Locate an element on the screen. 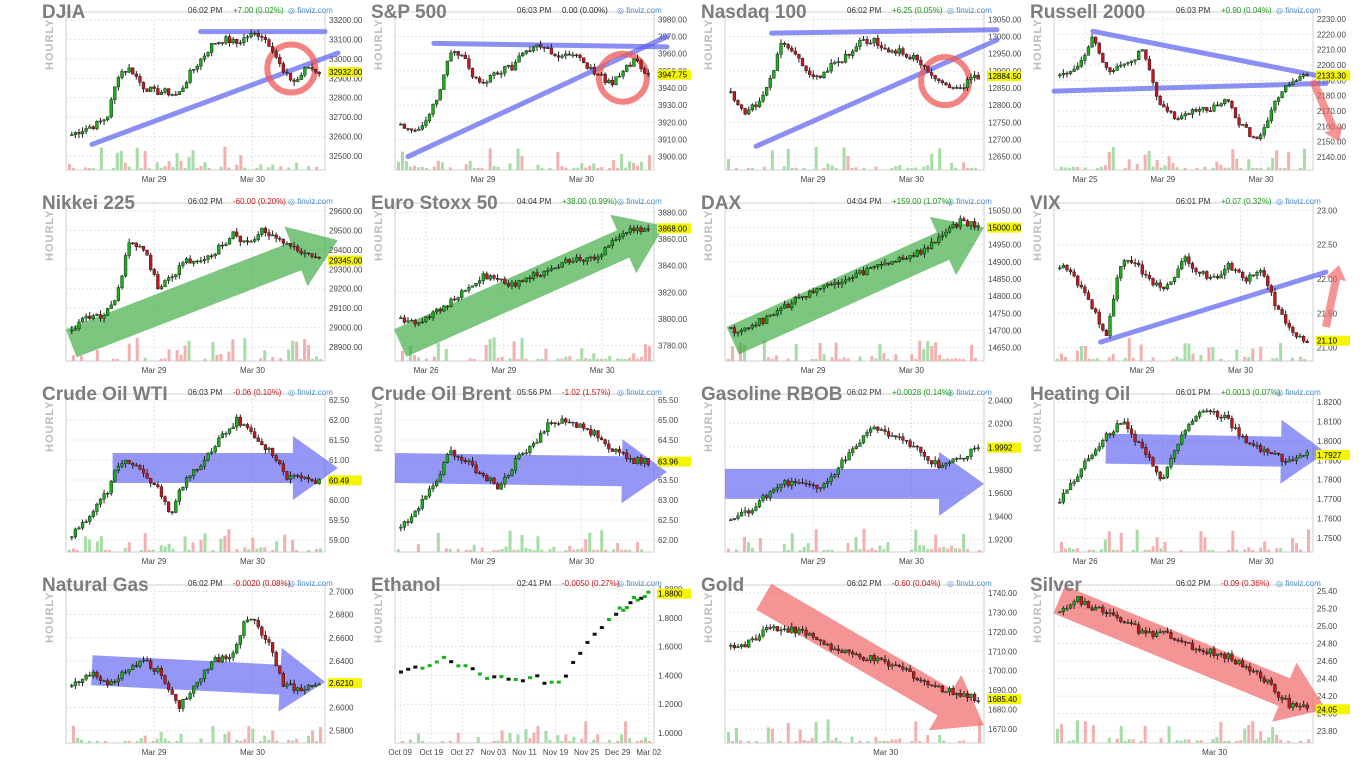 This screenshot has width=1367, height=764. last-price-tag is located at coordinates (345, 480).